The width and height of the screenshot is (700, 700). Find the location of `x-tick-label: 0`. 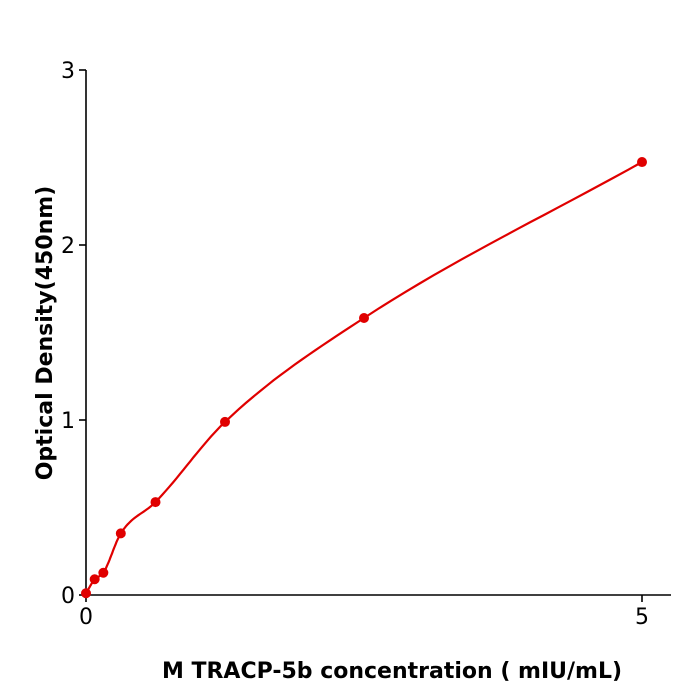

x-tick-label: 0 is located at coordinates (86, 617).